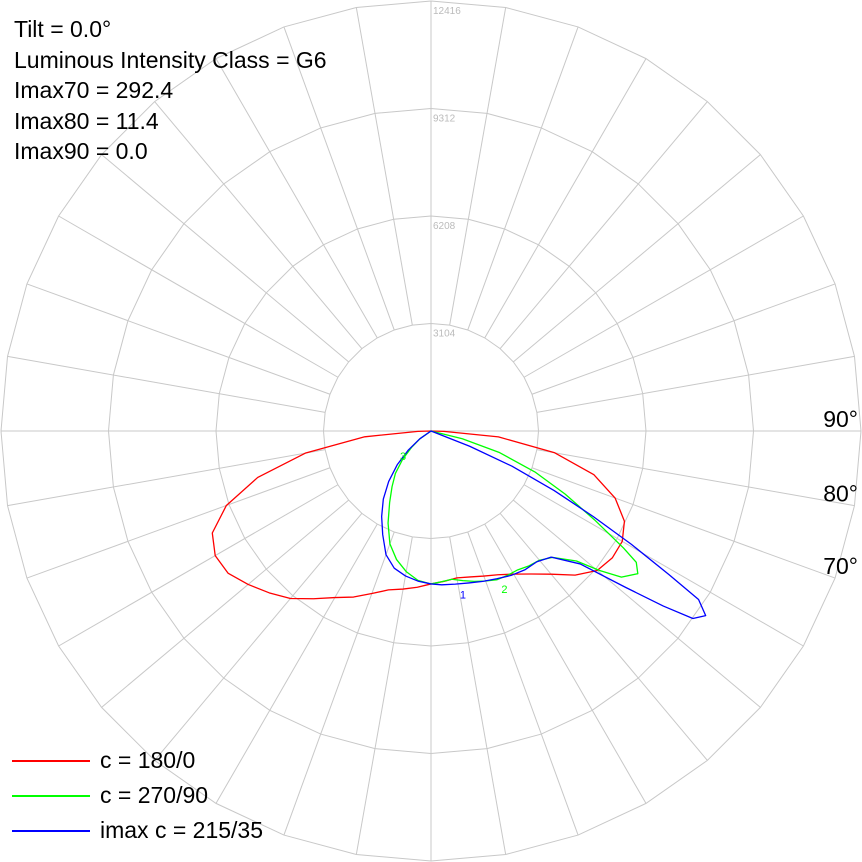  I want to click on imax90-text: Imax90 = 0.0, so click(81, 151).